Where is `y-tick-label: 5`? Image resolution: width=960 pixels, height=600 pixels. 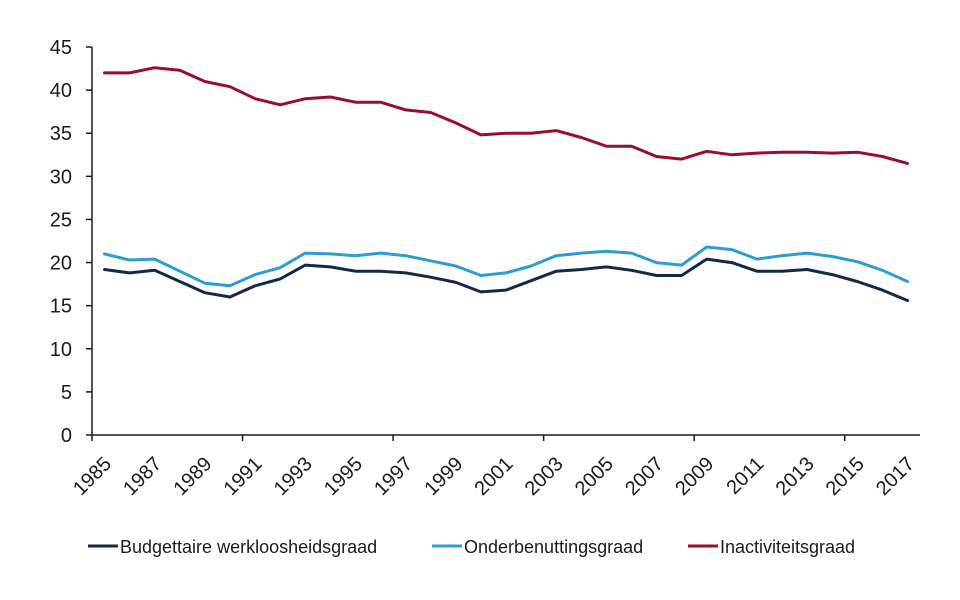 y-tick-label: 5 is located at coordinates (66, 393).